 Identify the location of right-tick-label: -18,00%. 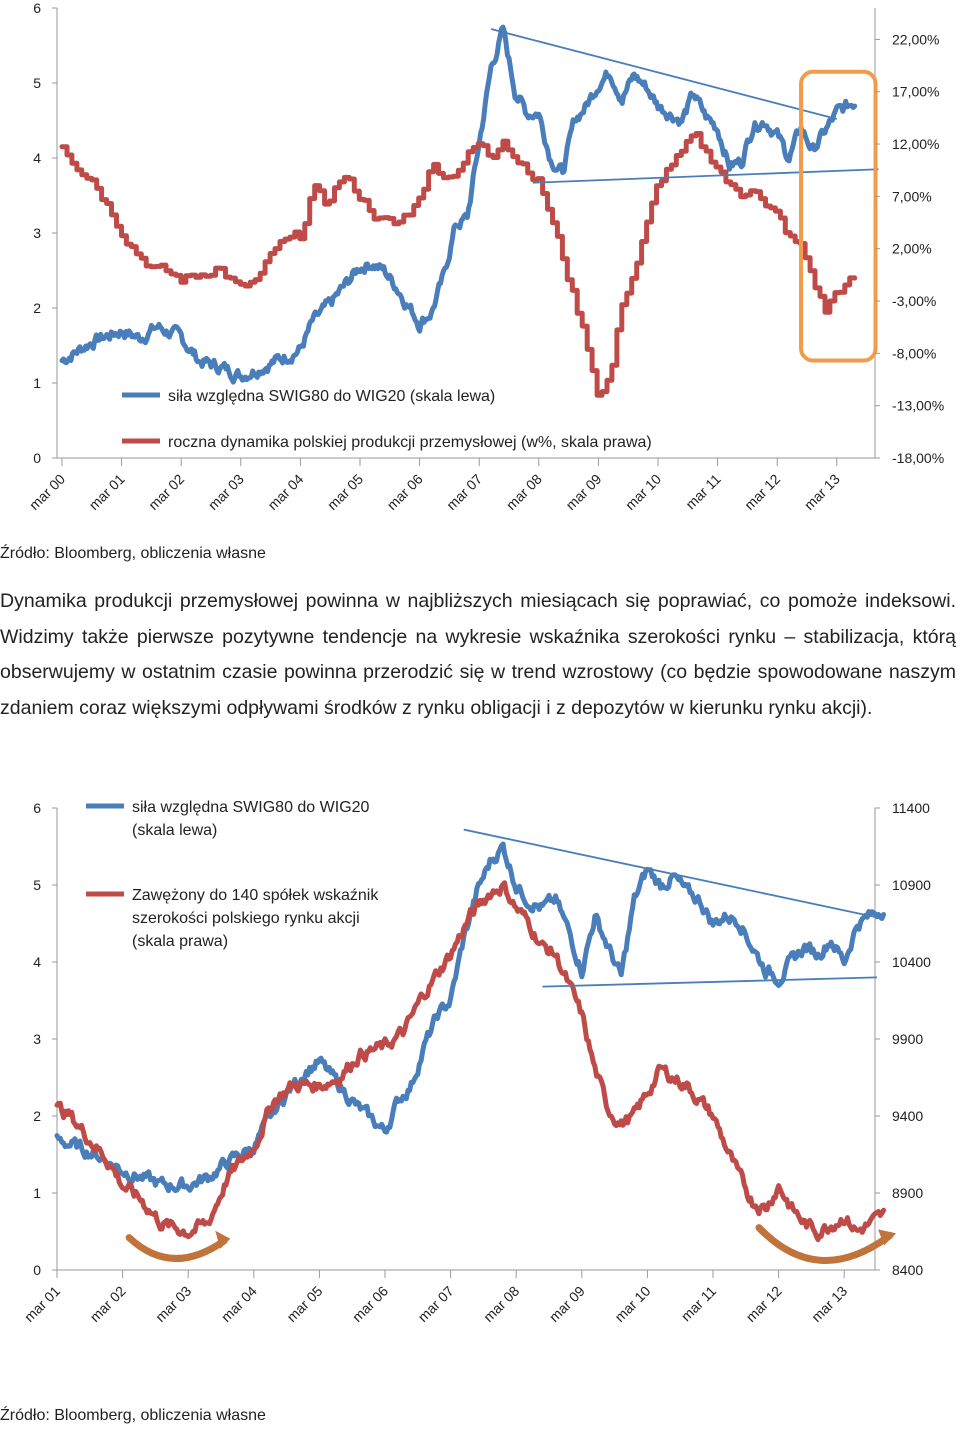
(918, 458).